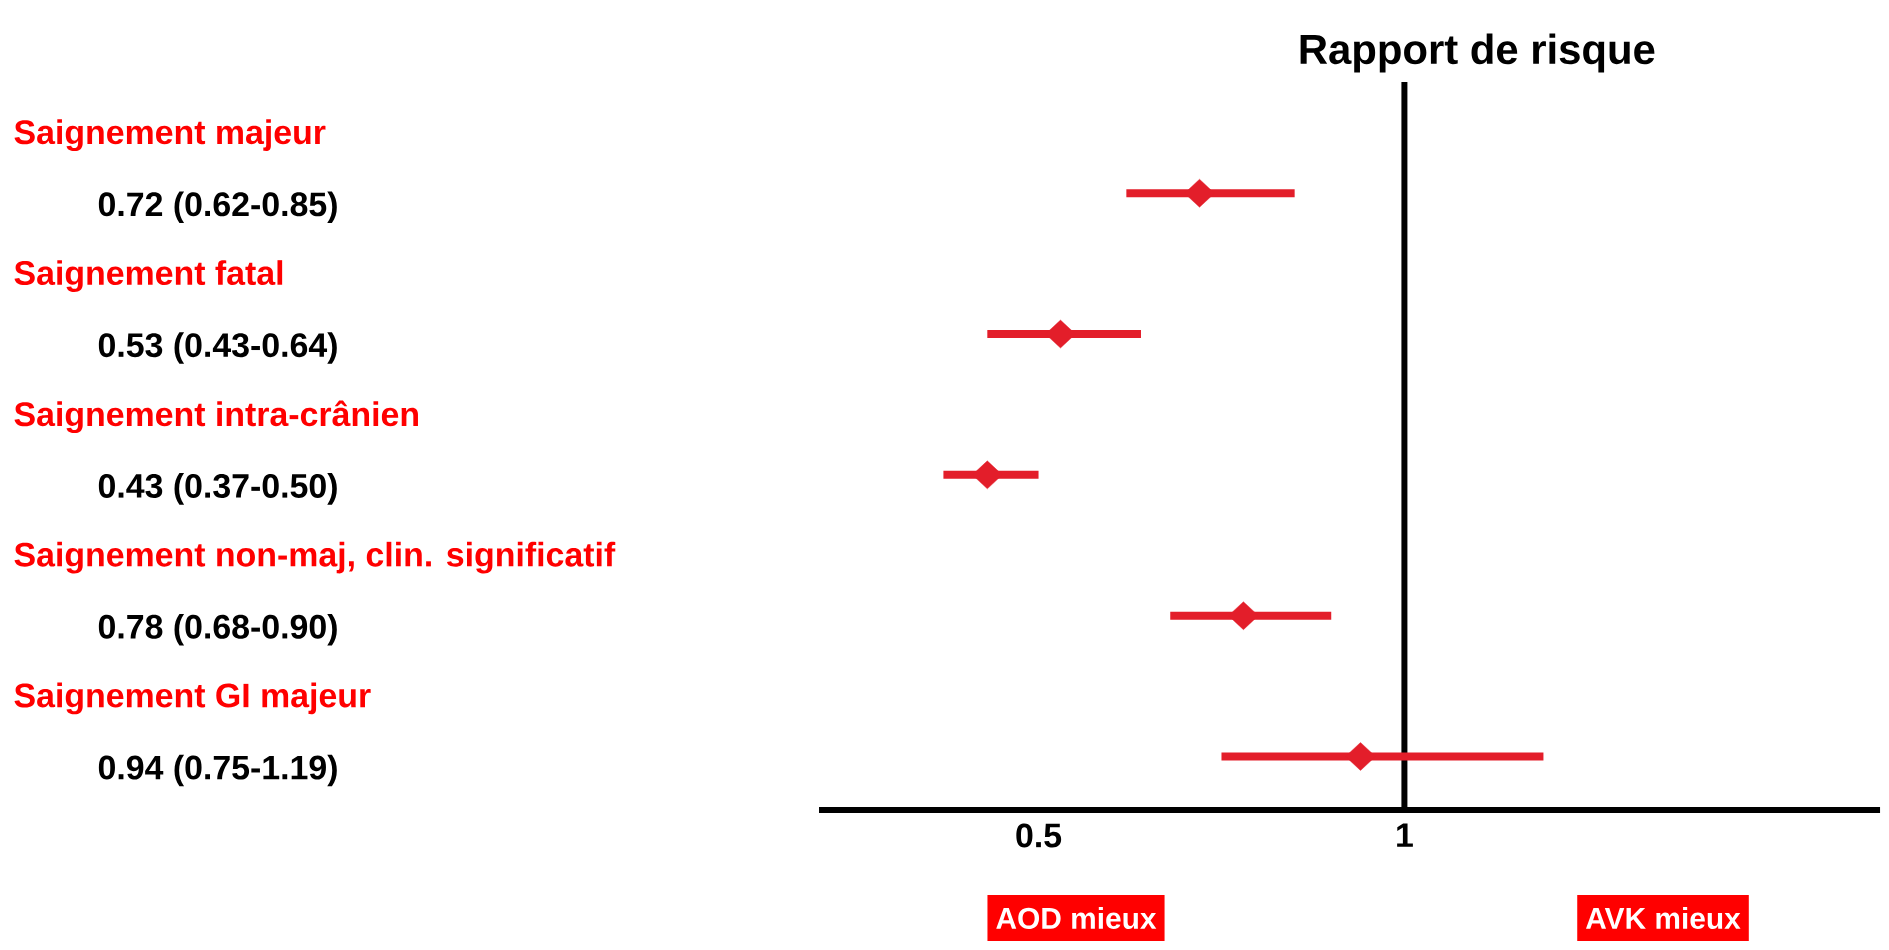 The height and width of the screenshot is (950, 1889). What do you see at coordinates (217, 207) in the screenshot?
I see `data-label: 0.72 (0.62-0.85)` at bounding box center [217, 207].